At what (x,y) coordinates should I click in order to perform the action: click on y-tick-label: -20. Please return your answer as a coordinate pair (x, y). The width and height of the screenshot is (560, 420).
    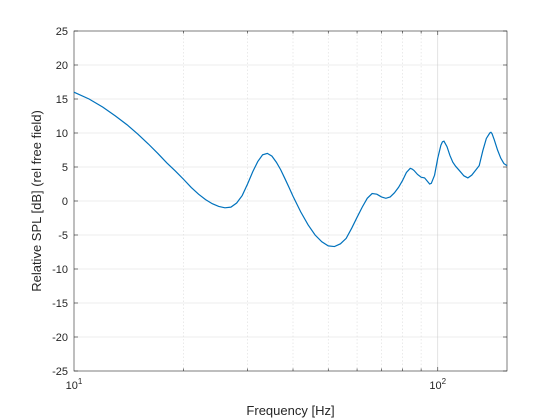
    Looking at the image, I should click on (60, 338).